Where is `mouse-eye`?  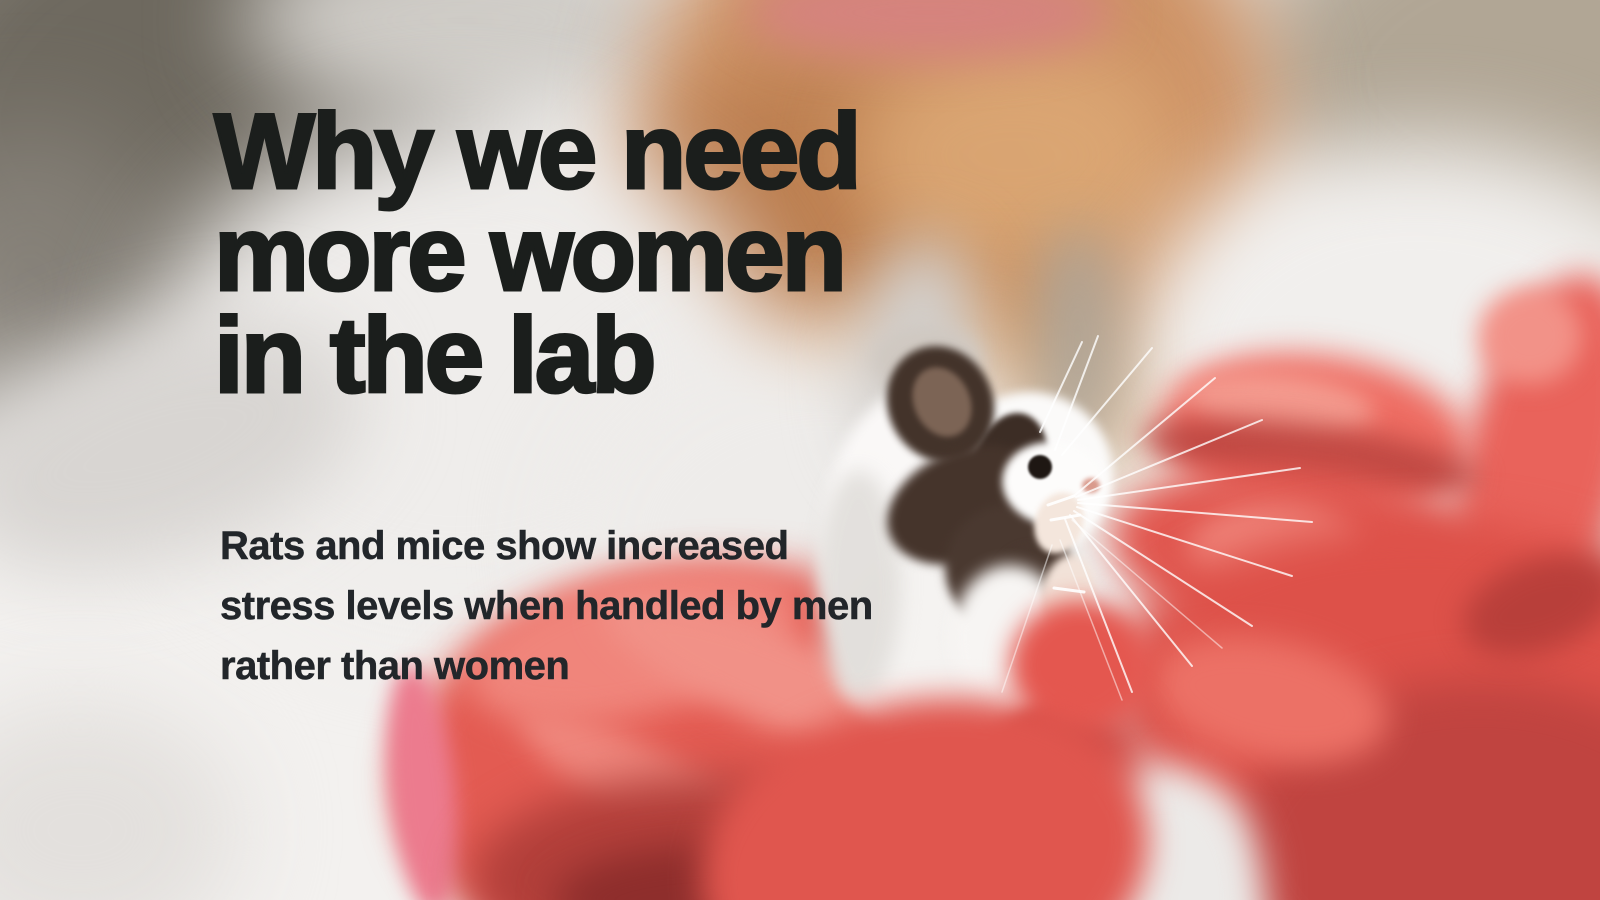
mouse-eye is located at coordinates (1040, 467).